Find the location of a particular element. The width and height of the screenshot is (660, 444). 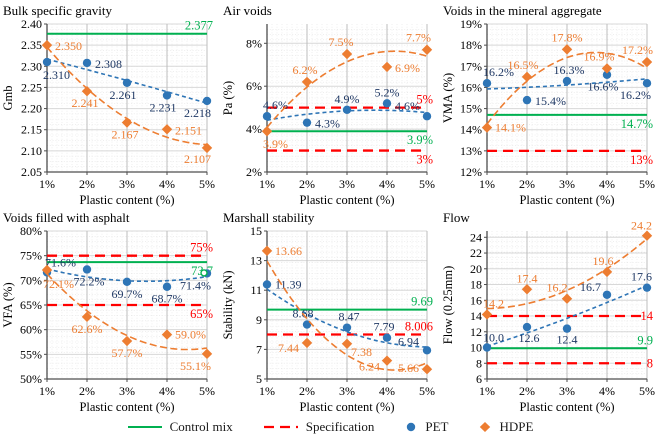

y-tick-label: 2.10 is located at coordinates (31, 151).